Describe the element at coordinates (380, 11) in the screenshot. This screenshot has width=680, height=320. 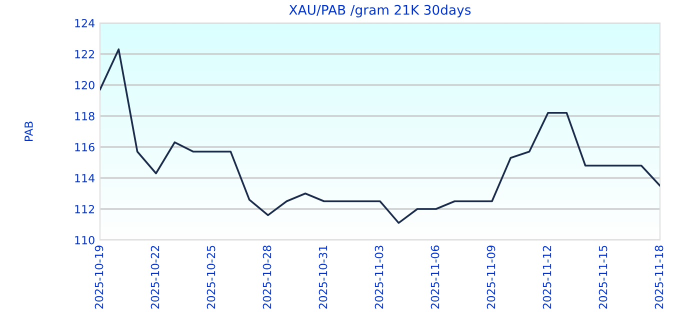
I see `chart-title: XAU/PAB /gram 21K 30days` at that location.